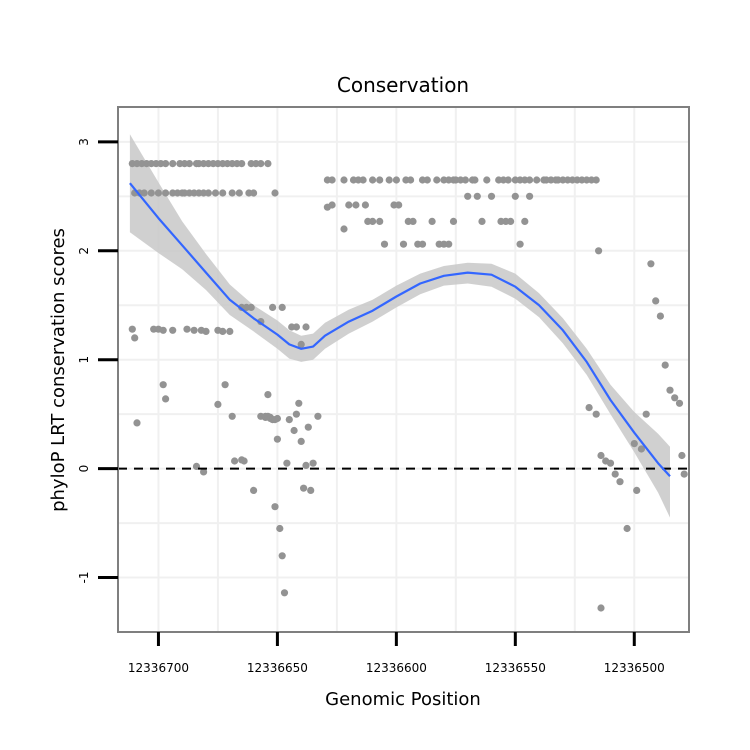 The width and height of the screenshot is (750, 750). I want to click on x-axis-tick-label: 12336550, so click(515, 668).